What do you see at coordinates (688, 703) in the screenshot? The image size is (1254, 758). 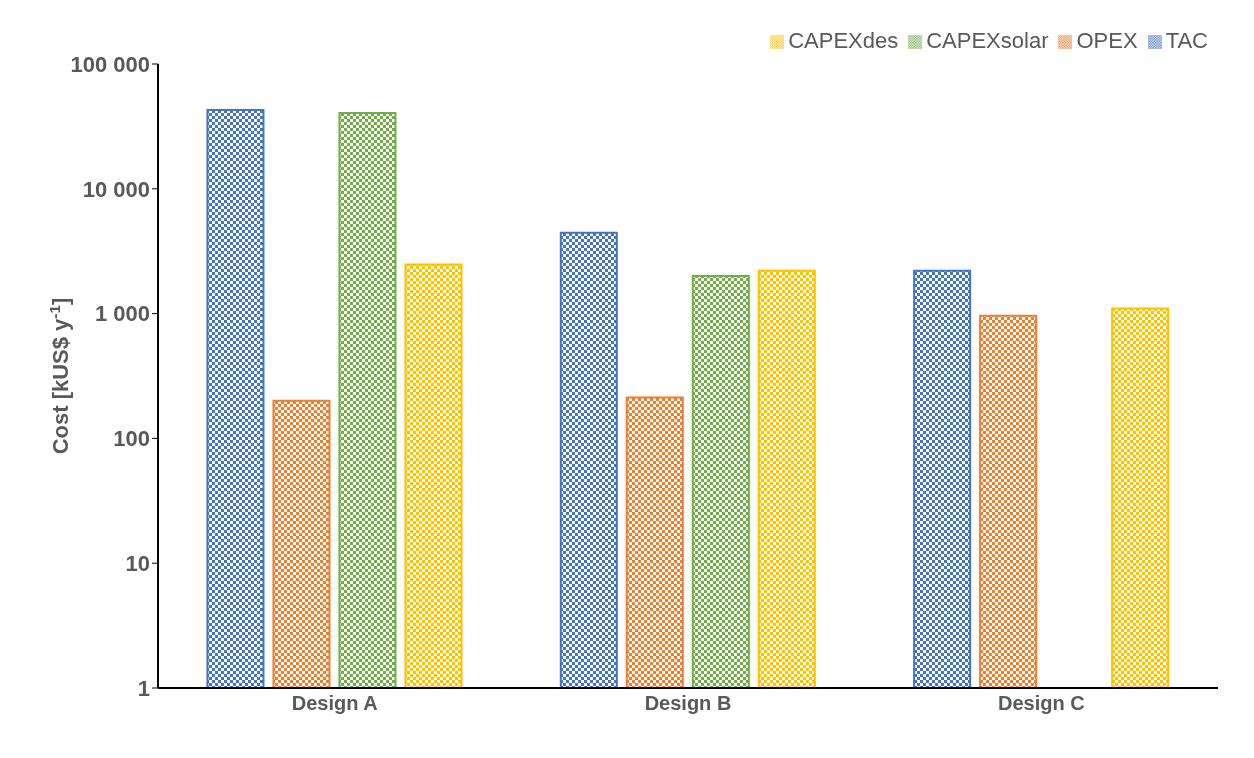 I see `x-tick-label: Design B` at bounding box center [688, 703].